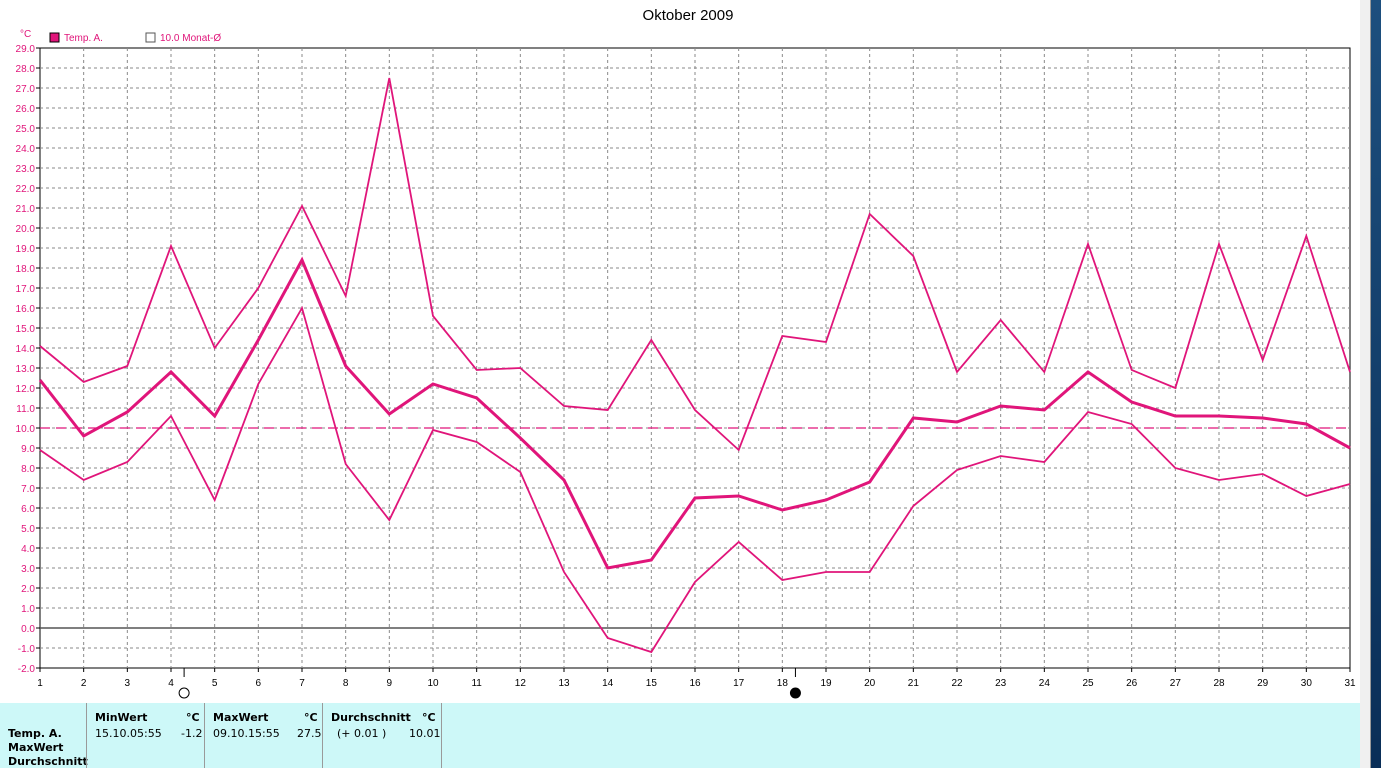 This screenshot has height=769, width=1381. What do you see at coordinates (26, 89) in the screenshot?
I see `y-tick-label: 27.0` at bounding box center [26, 89].